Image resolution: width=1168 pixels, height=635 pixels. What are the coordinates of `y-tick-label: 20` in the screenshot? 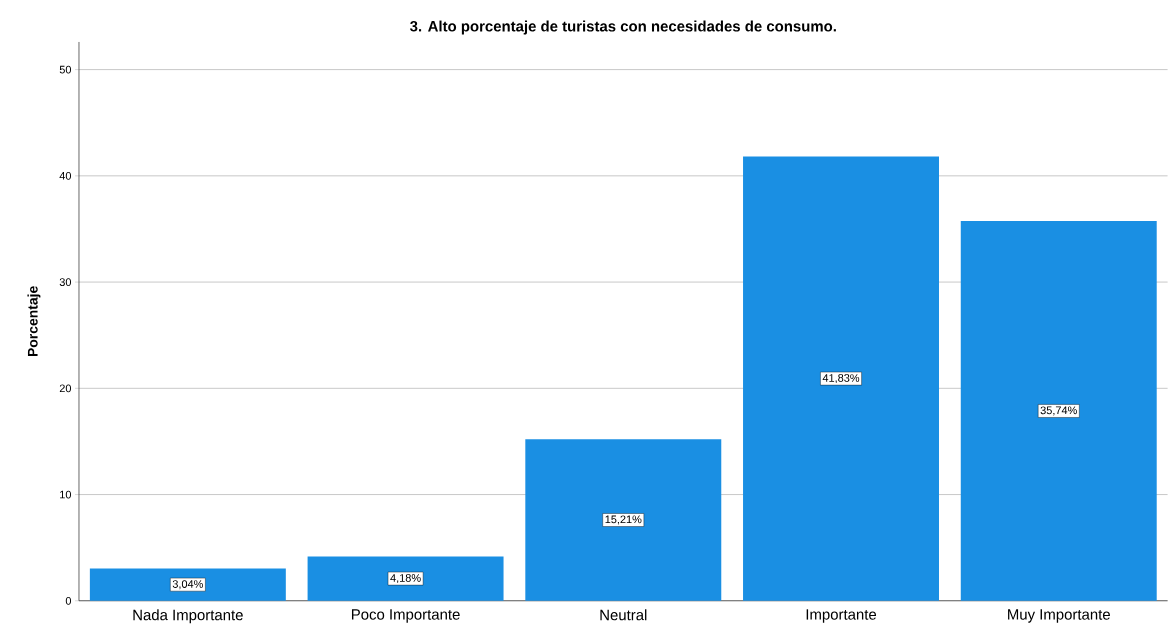 It's located at (65, 388).